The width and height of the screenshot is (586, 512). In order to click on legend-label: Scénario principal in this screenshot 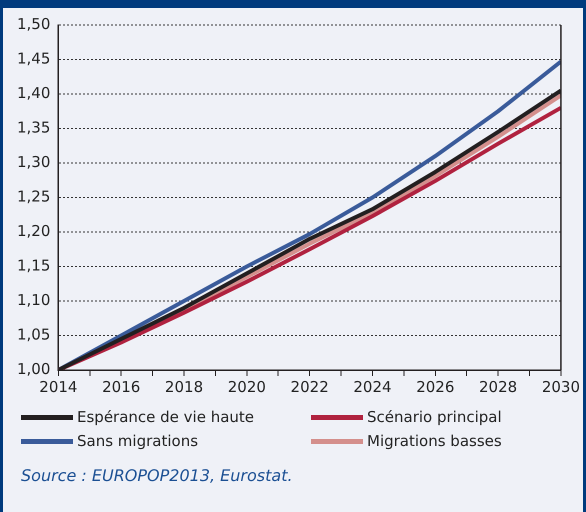, I will do `click(434, 417)`.